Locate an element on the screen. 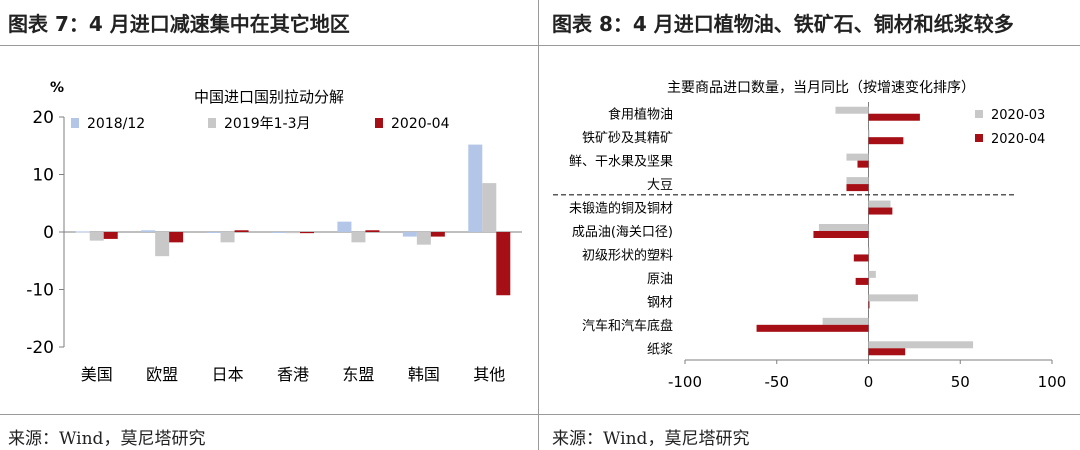 This screenshot has width=1080, height=450. header-divider is located at coordinates (540, 45).